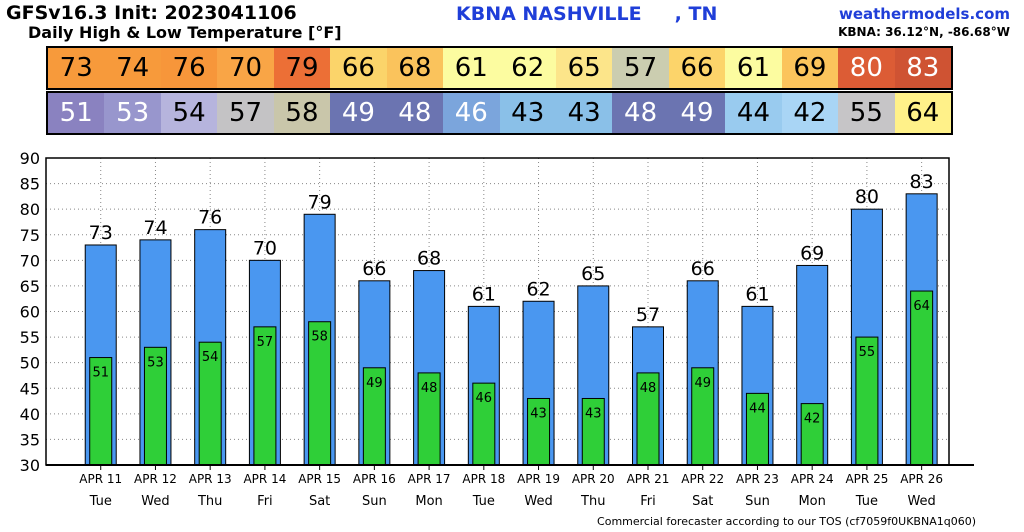  What do you see at coordinates (812, 253) in the screenshot?
I see `high-data-label: 69` at bounding box center [812, 253].